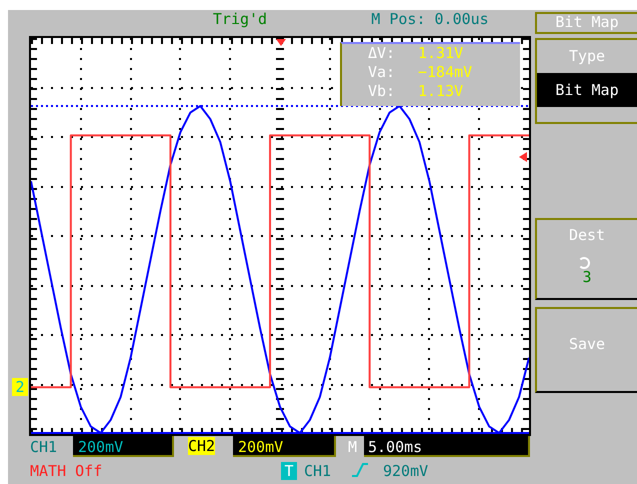 The image size is (637, 484). I want to click on text: Save, so click(587, 344).